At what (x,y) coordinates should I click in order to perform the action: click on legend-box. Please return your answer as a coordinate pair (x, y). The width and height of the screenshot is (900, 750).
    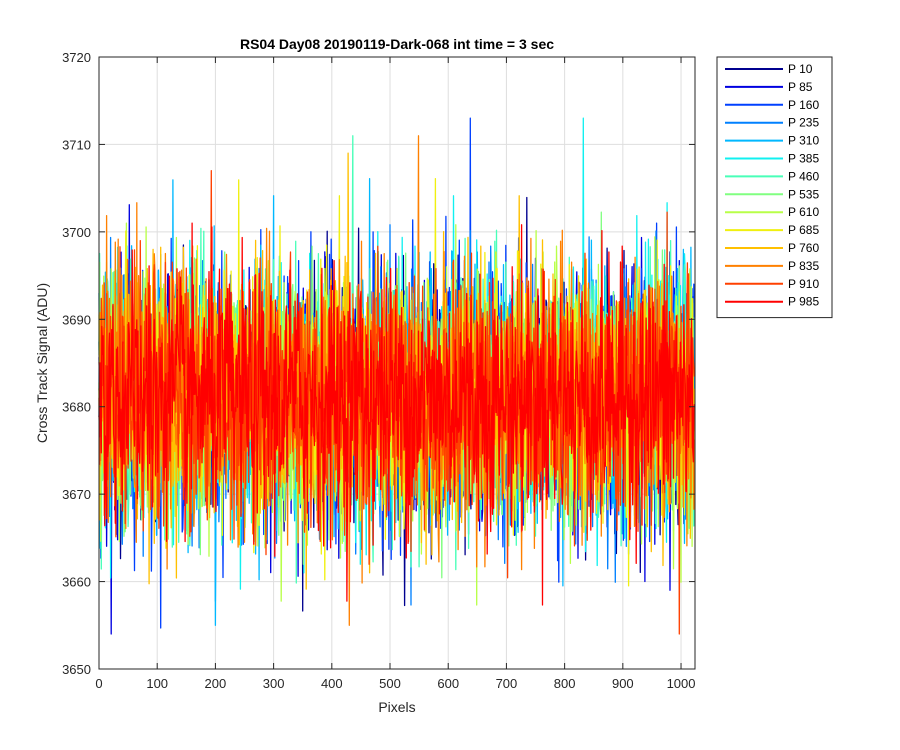
    Looking at the image, I should click on (774, 187).